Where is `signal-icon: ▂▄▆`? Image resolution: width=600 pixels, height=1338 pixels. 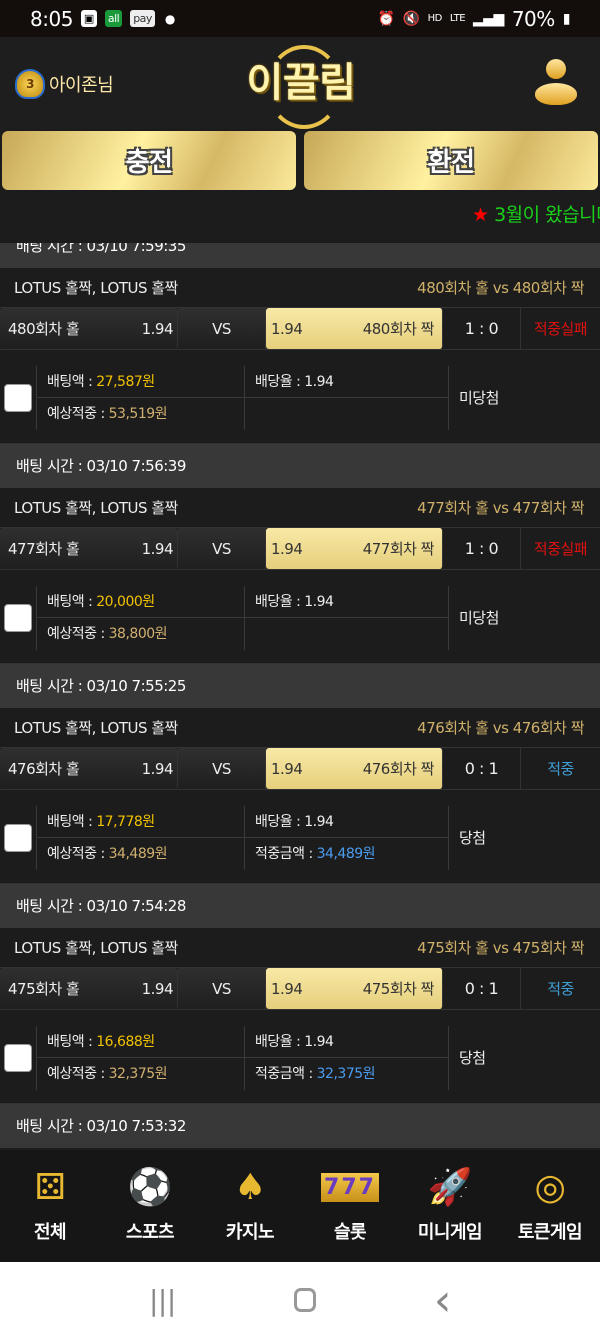
signal-icon: ▂▄▆ is located at coordinates (488, 18).